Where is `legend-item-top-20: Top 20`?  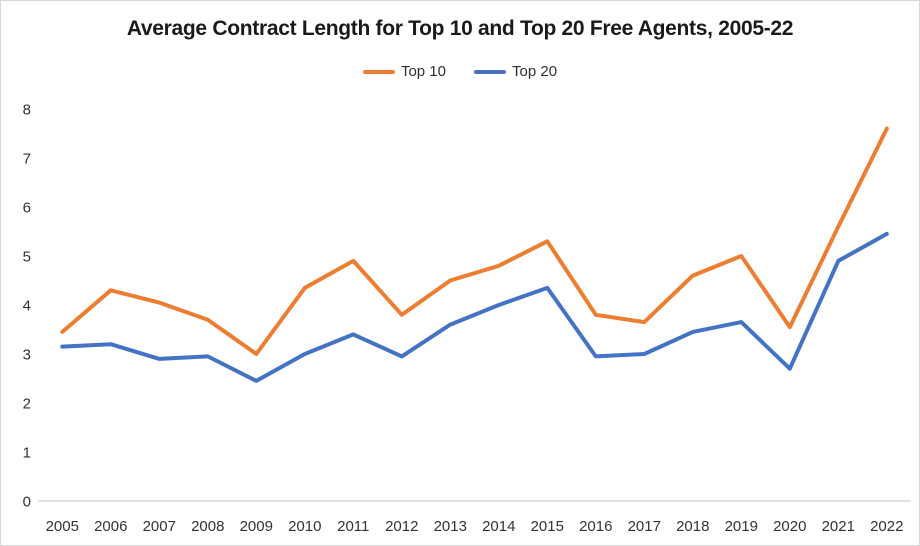
legend-item-top-20: Top 20 is located at coordinates (515, 71).